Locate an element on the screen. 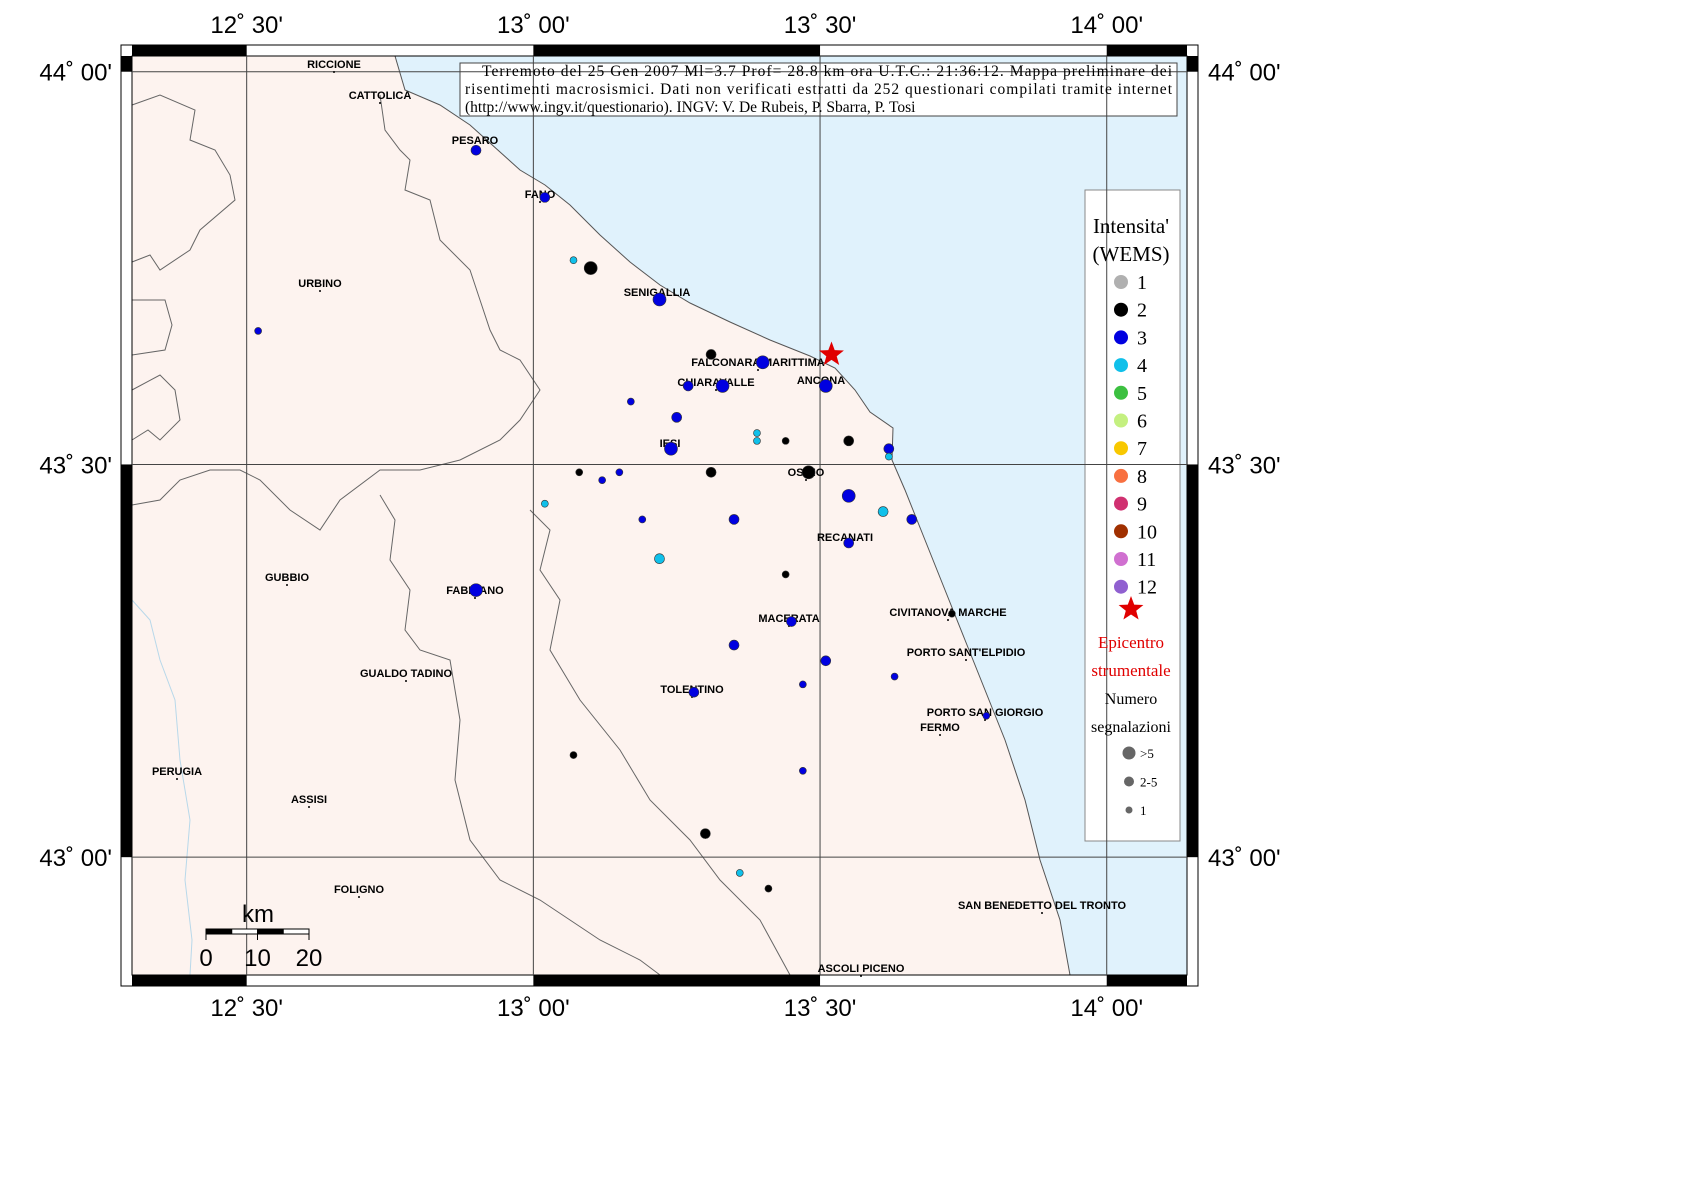 This screenshot has height=1190, width=1684. legend-epicenter-label: Epicentro is located at coordinates (1131, 642).